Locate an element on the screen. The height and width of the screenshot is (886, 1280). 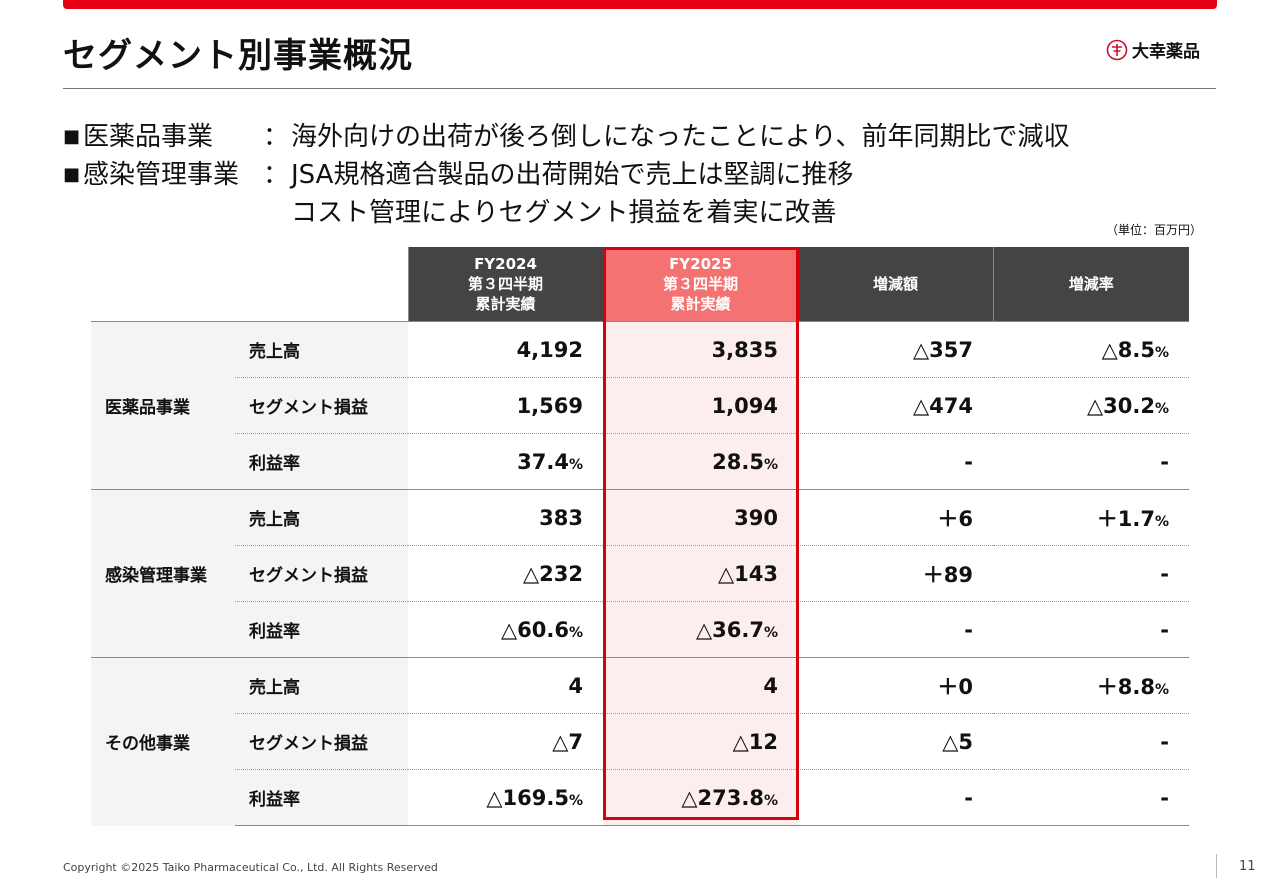
bullet-infection: ■ 感染管理事業 ： JSA規格適合製品の出荷開始で売上は堅調に推移 is located at coordinates (566, 175).